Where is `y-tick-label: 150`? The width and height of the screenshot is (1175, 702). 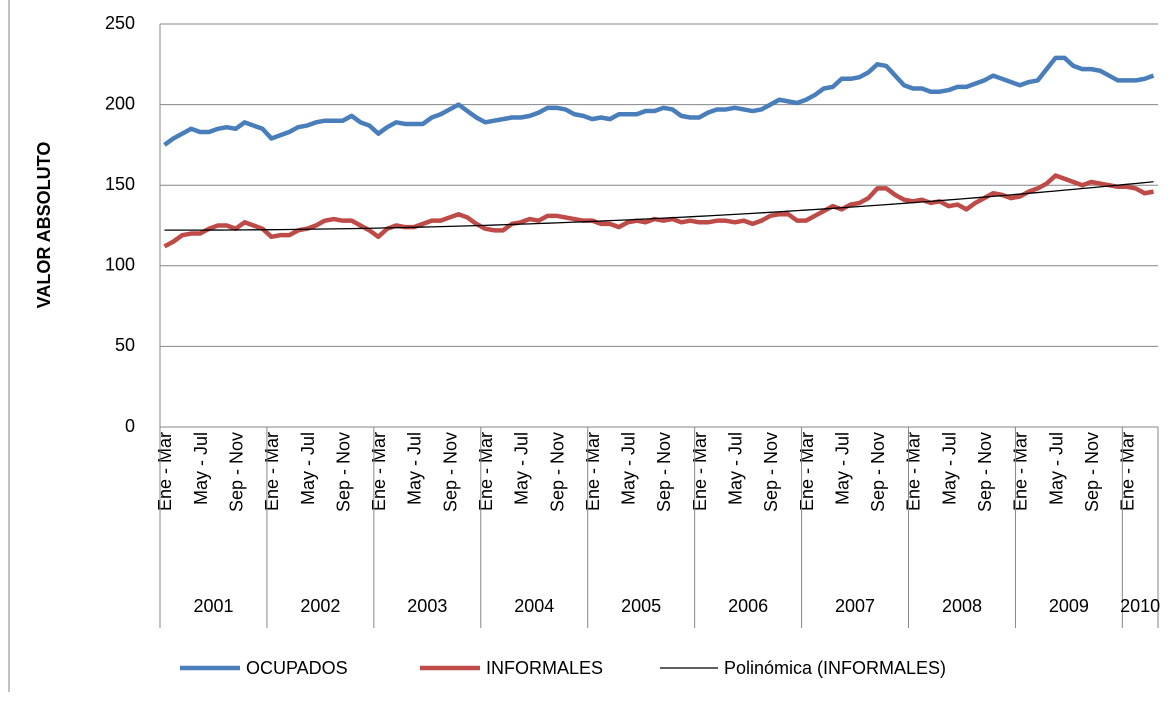 y-tick-label: 150 is located at coordinates (120, 184).